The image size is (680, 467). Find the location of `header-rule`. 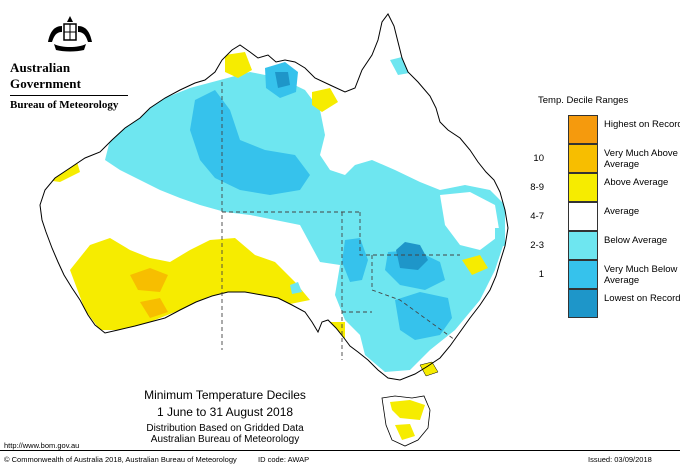

header-rule is located at coordinates (69, 95).